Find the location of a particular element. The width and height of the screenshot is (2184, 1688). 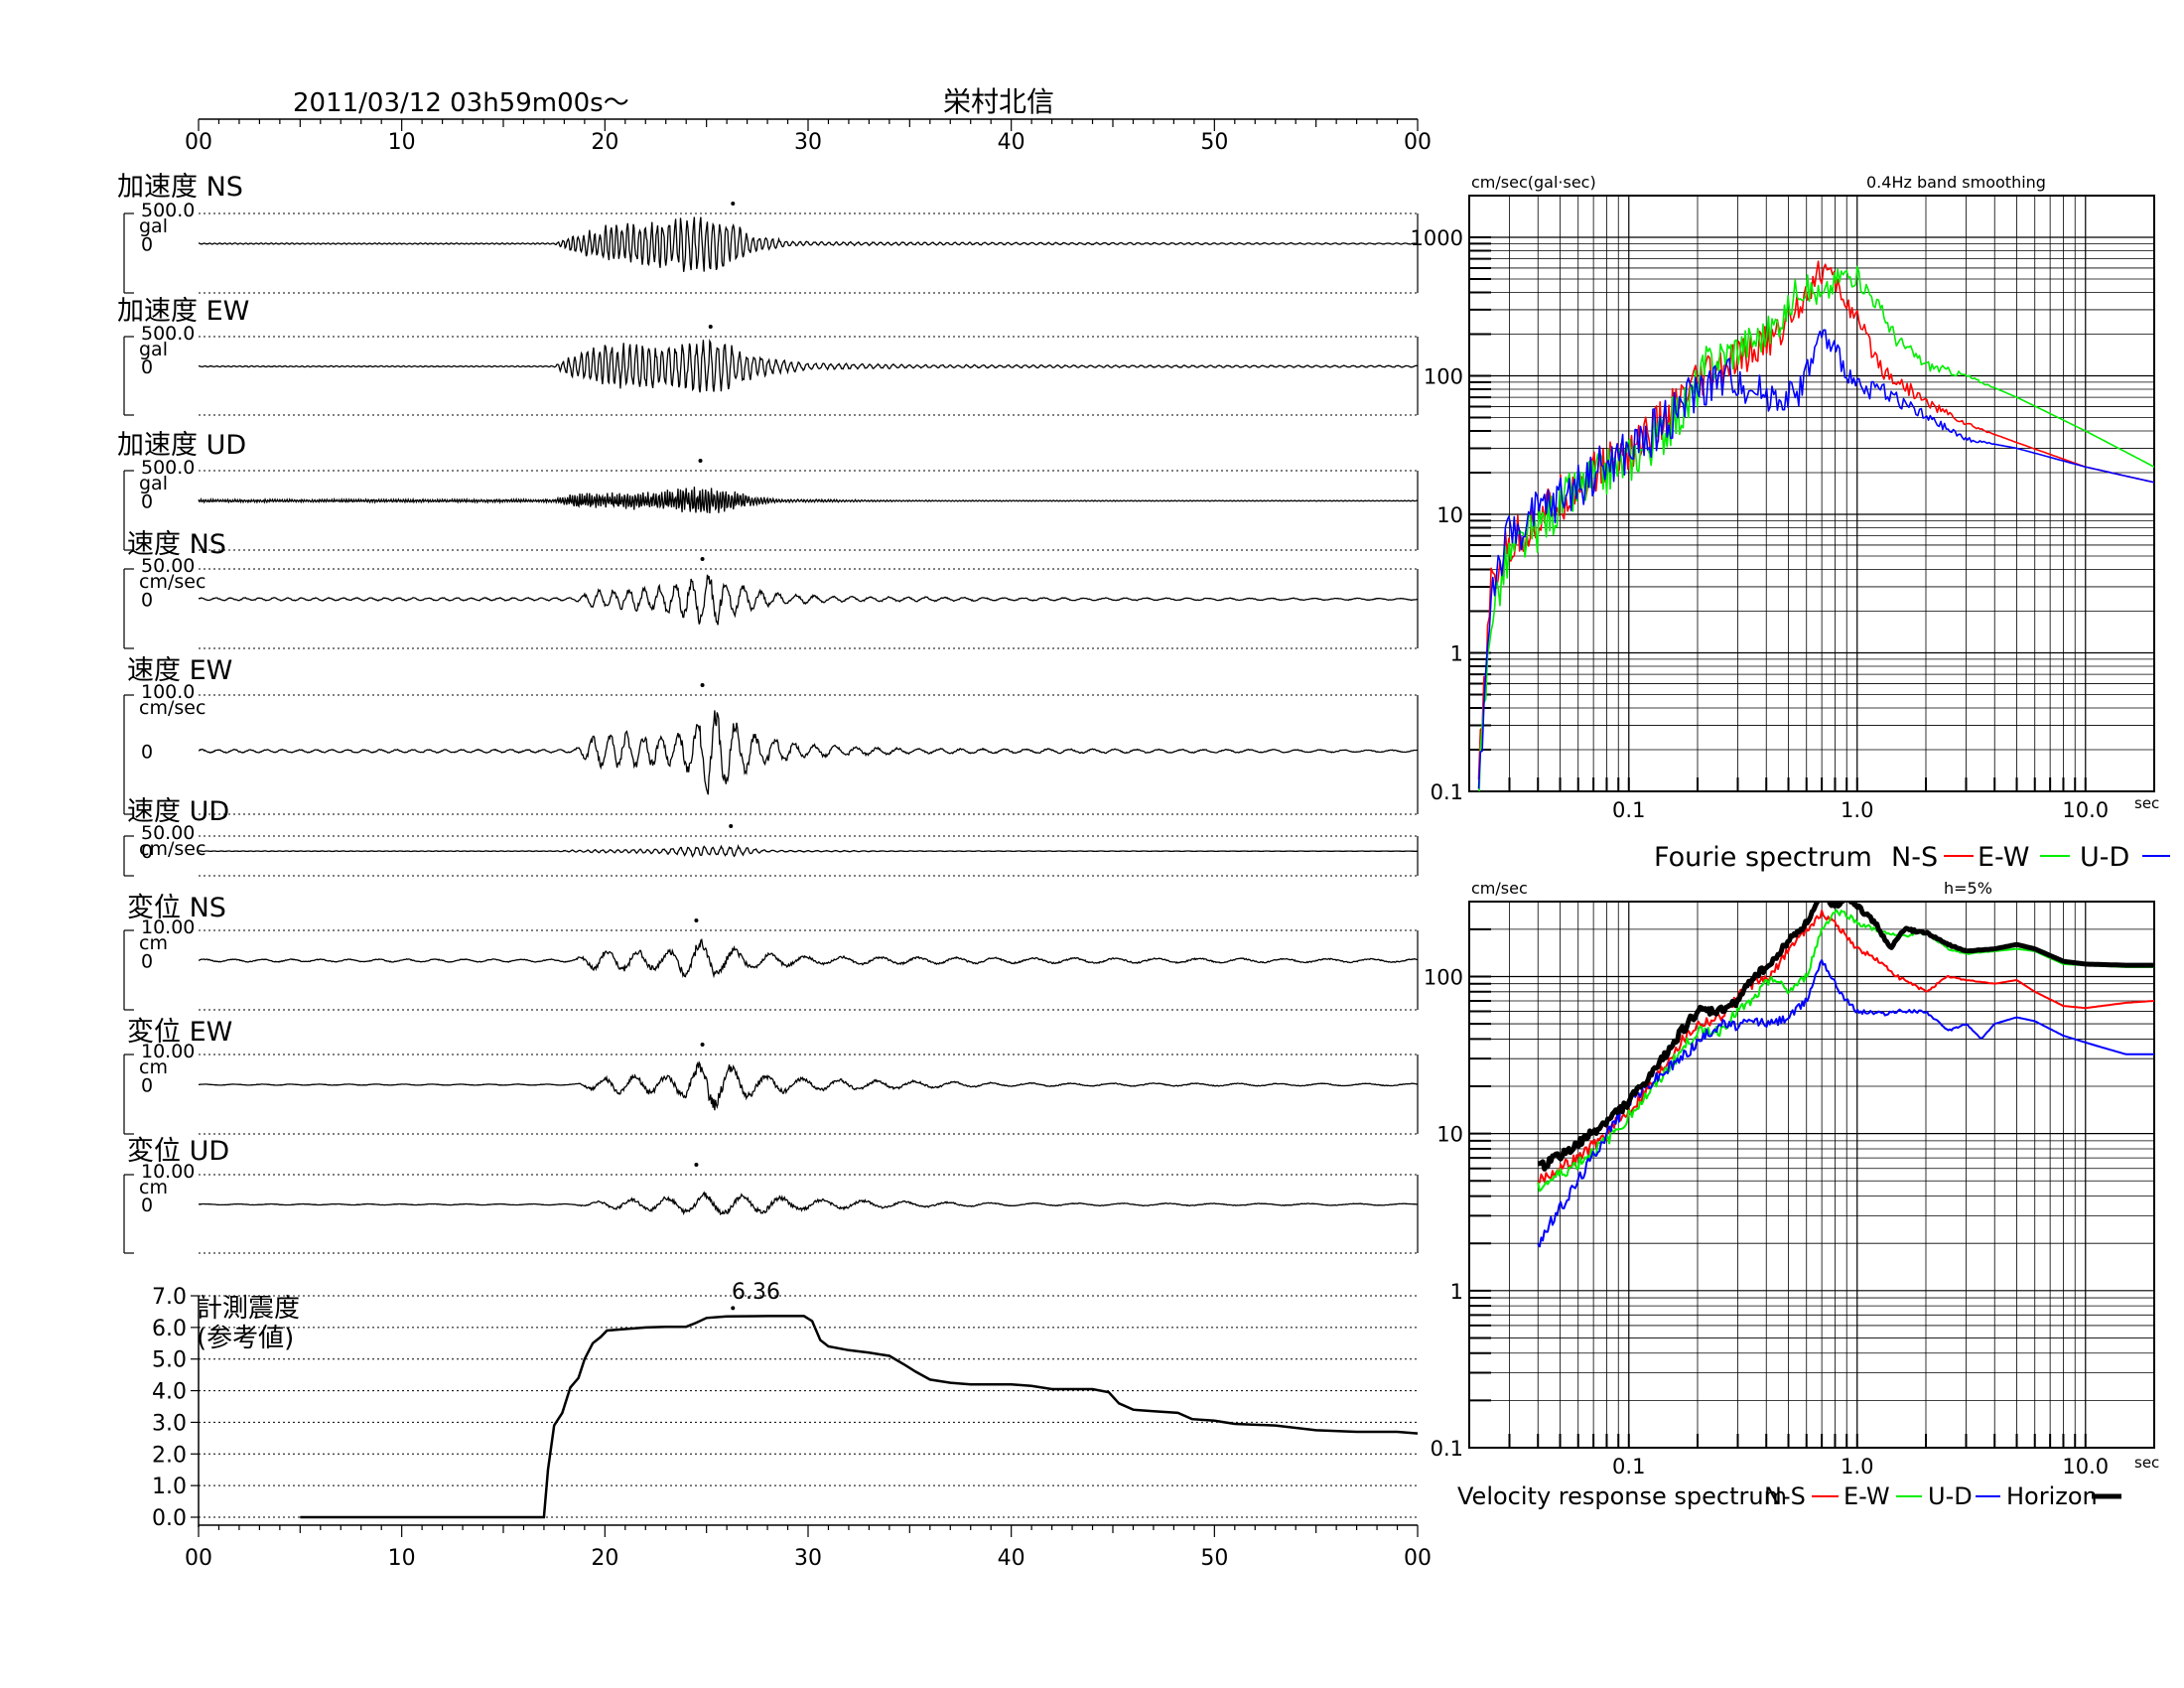

panel-scale-value: 100.0 is located at coordinates (168, 692).